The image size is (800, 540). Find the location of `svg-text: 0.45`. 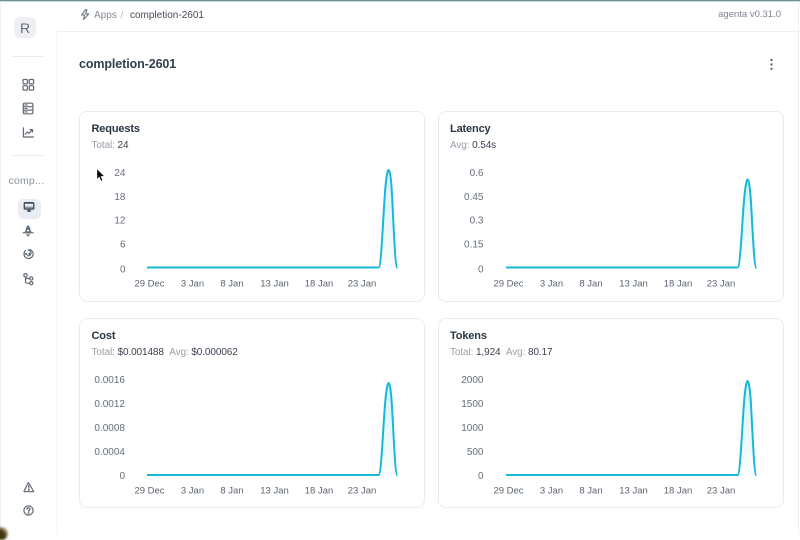

svg-text: 0.45 is located at coordinates (474, 197).